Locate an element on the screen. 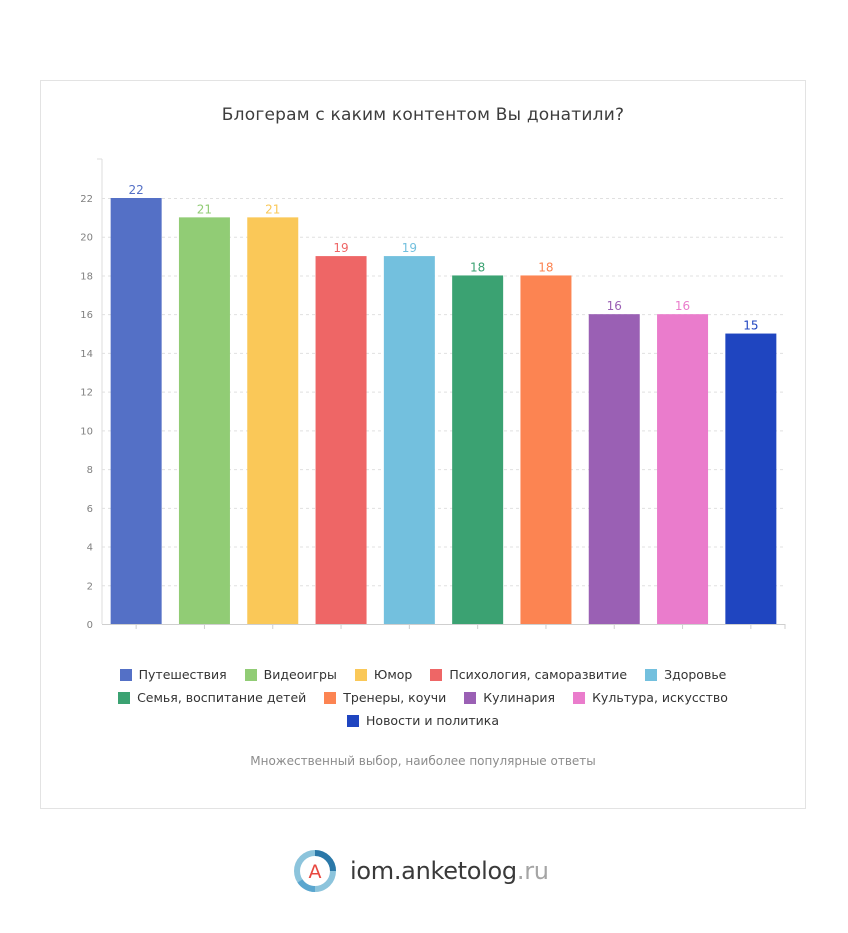 The width and height of the screenshot is (848, 933). y-tick-label: 18 is located at coordinates (86, 276).